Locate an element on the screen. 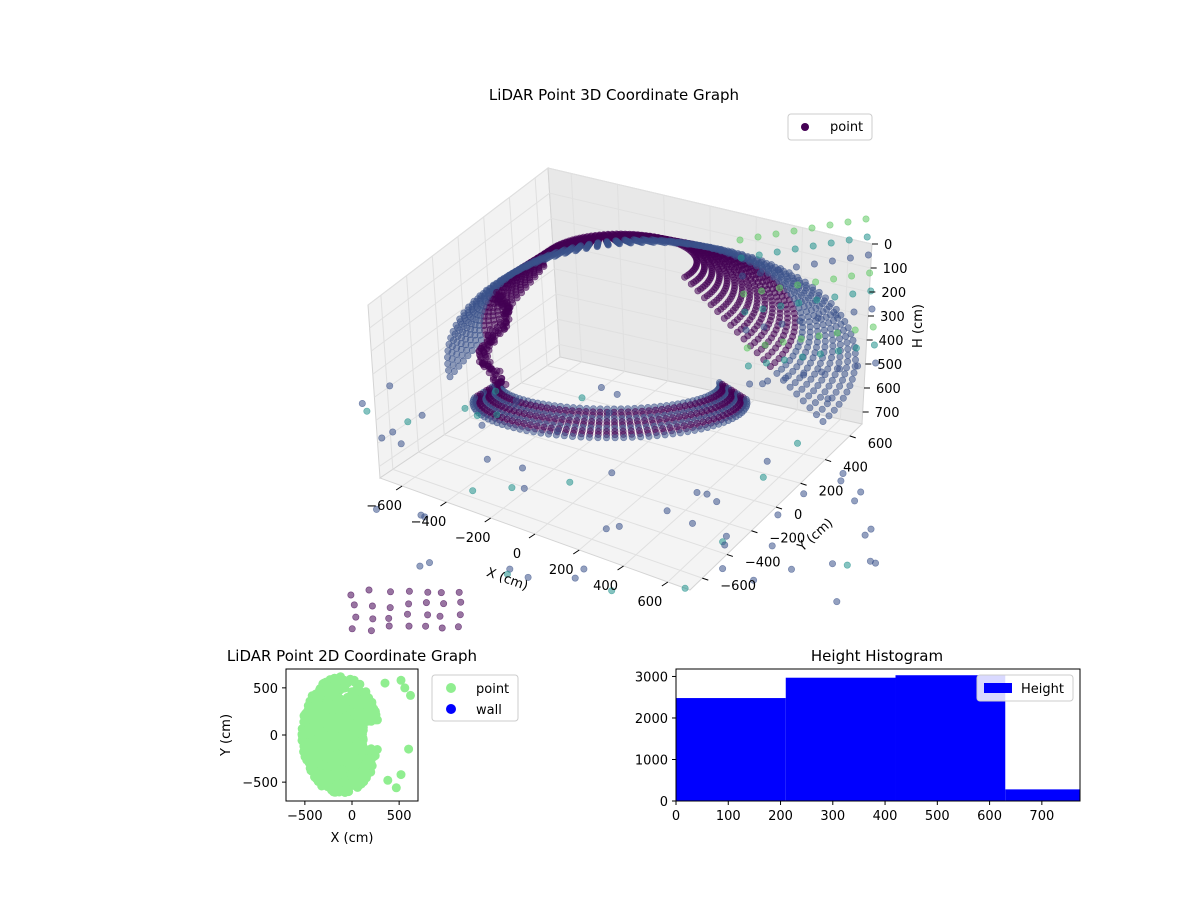 The image size is (1200, 900). x-tick-label-2d: 500 is located at coordinates (399, 816).